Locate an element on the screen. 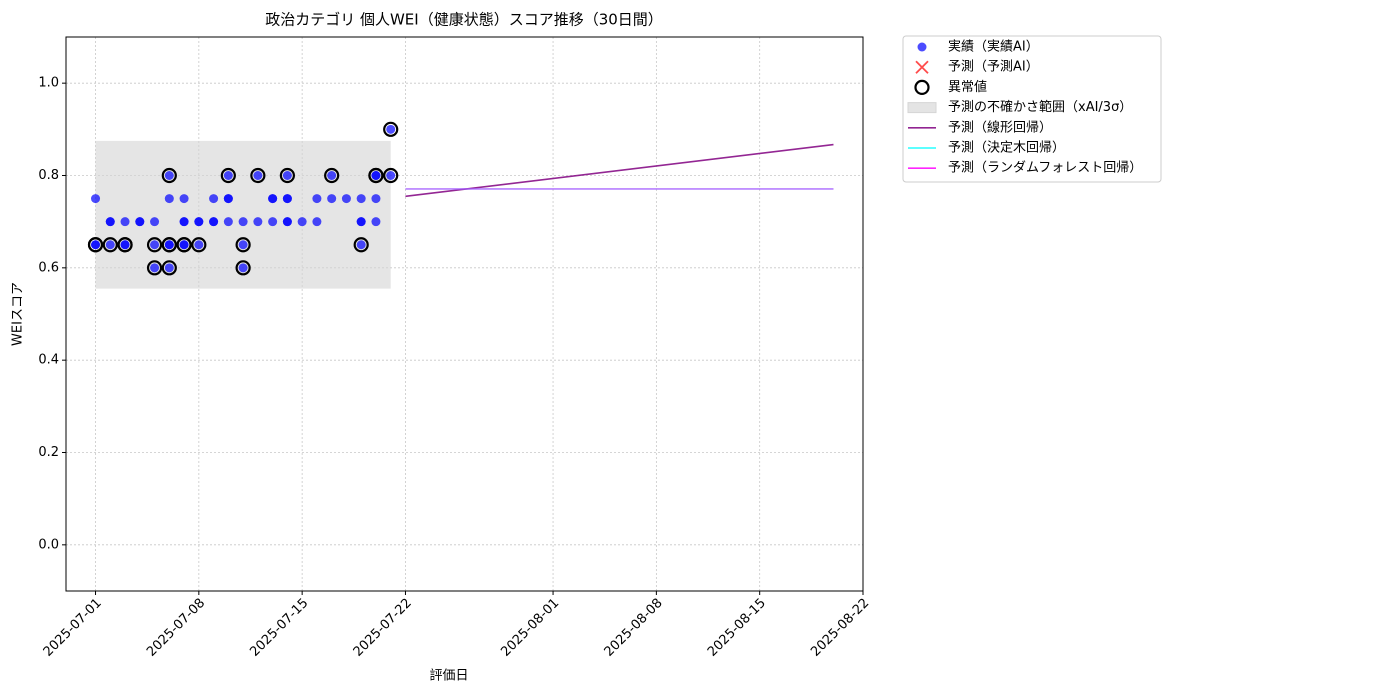 The width and height of the screenshot is (1400, 700). x-tick-label: 2025-08-08 is located at coordinates (634, 628).